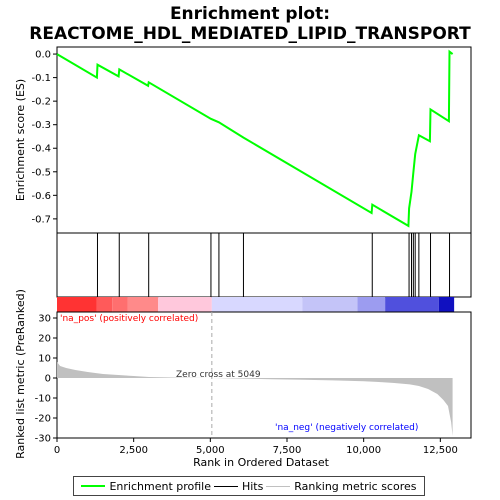 This screenshot has height=500, width=500. I want to click on legend-swatch-ranking-metric-scores, so click(278, 486).